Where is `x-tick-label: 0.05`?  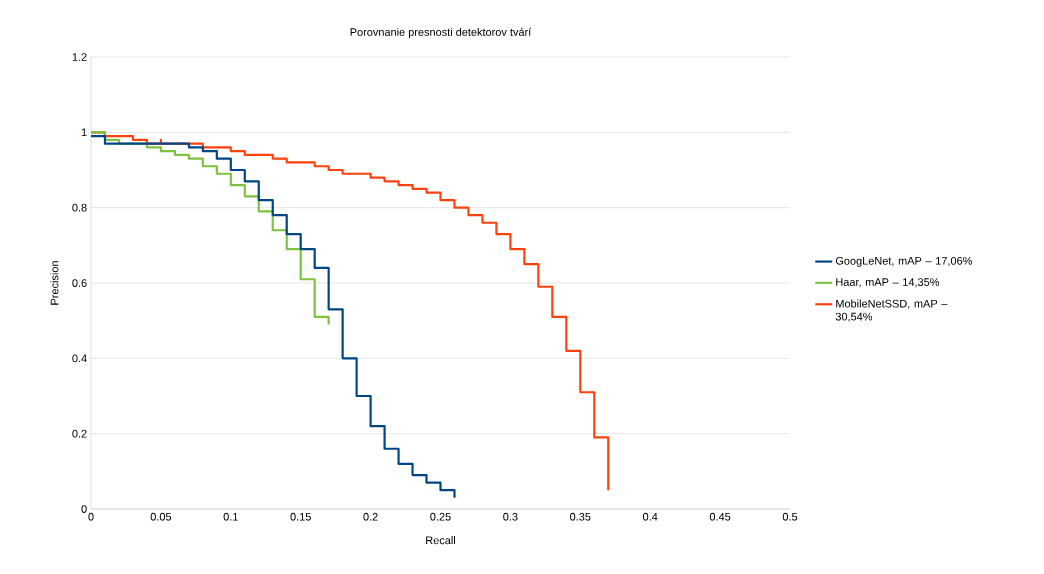
x-tick-label: 0.05 is located at coordinates (161, 516).